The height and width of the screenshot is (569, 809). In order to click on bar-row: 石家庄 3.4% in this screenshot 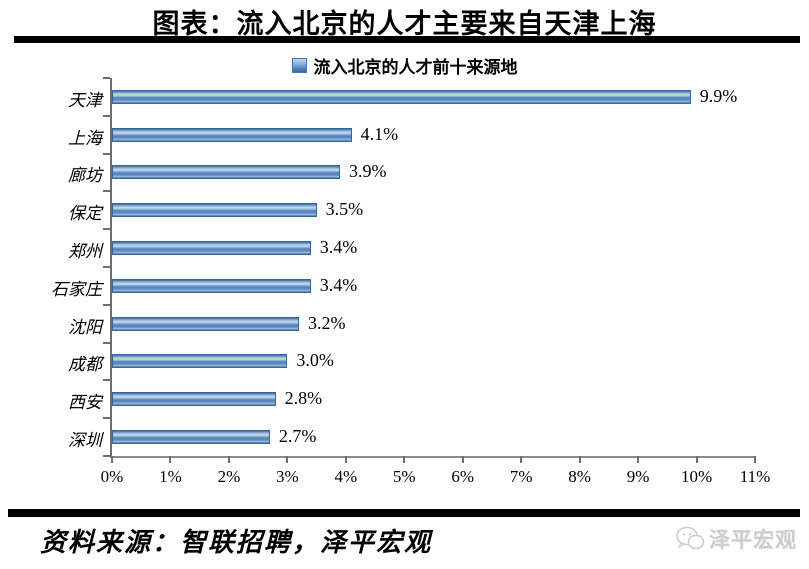, I will do `click(403, 286)`.